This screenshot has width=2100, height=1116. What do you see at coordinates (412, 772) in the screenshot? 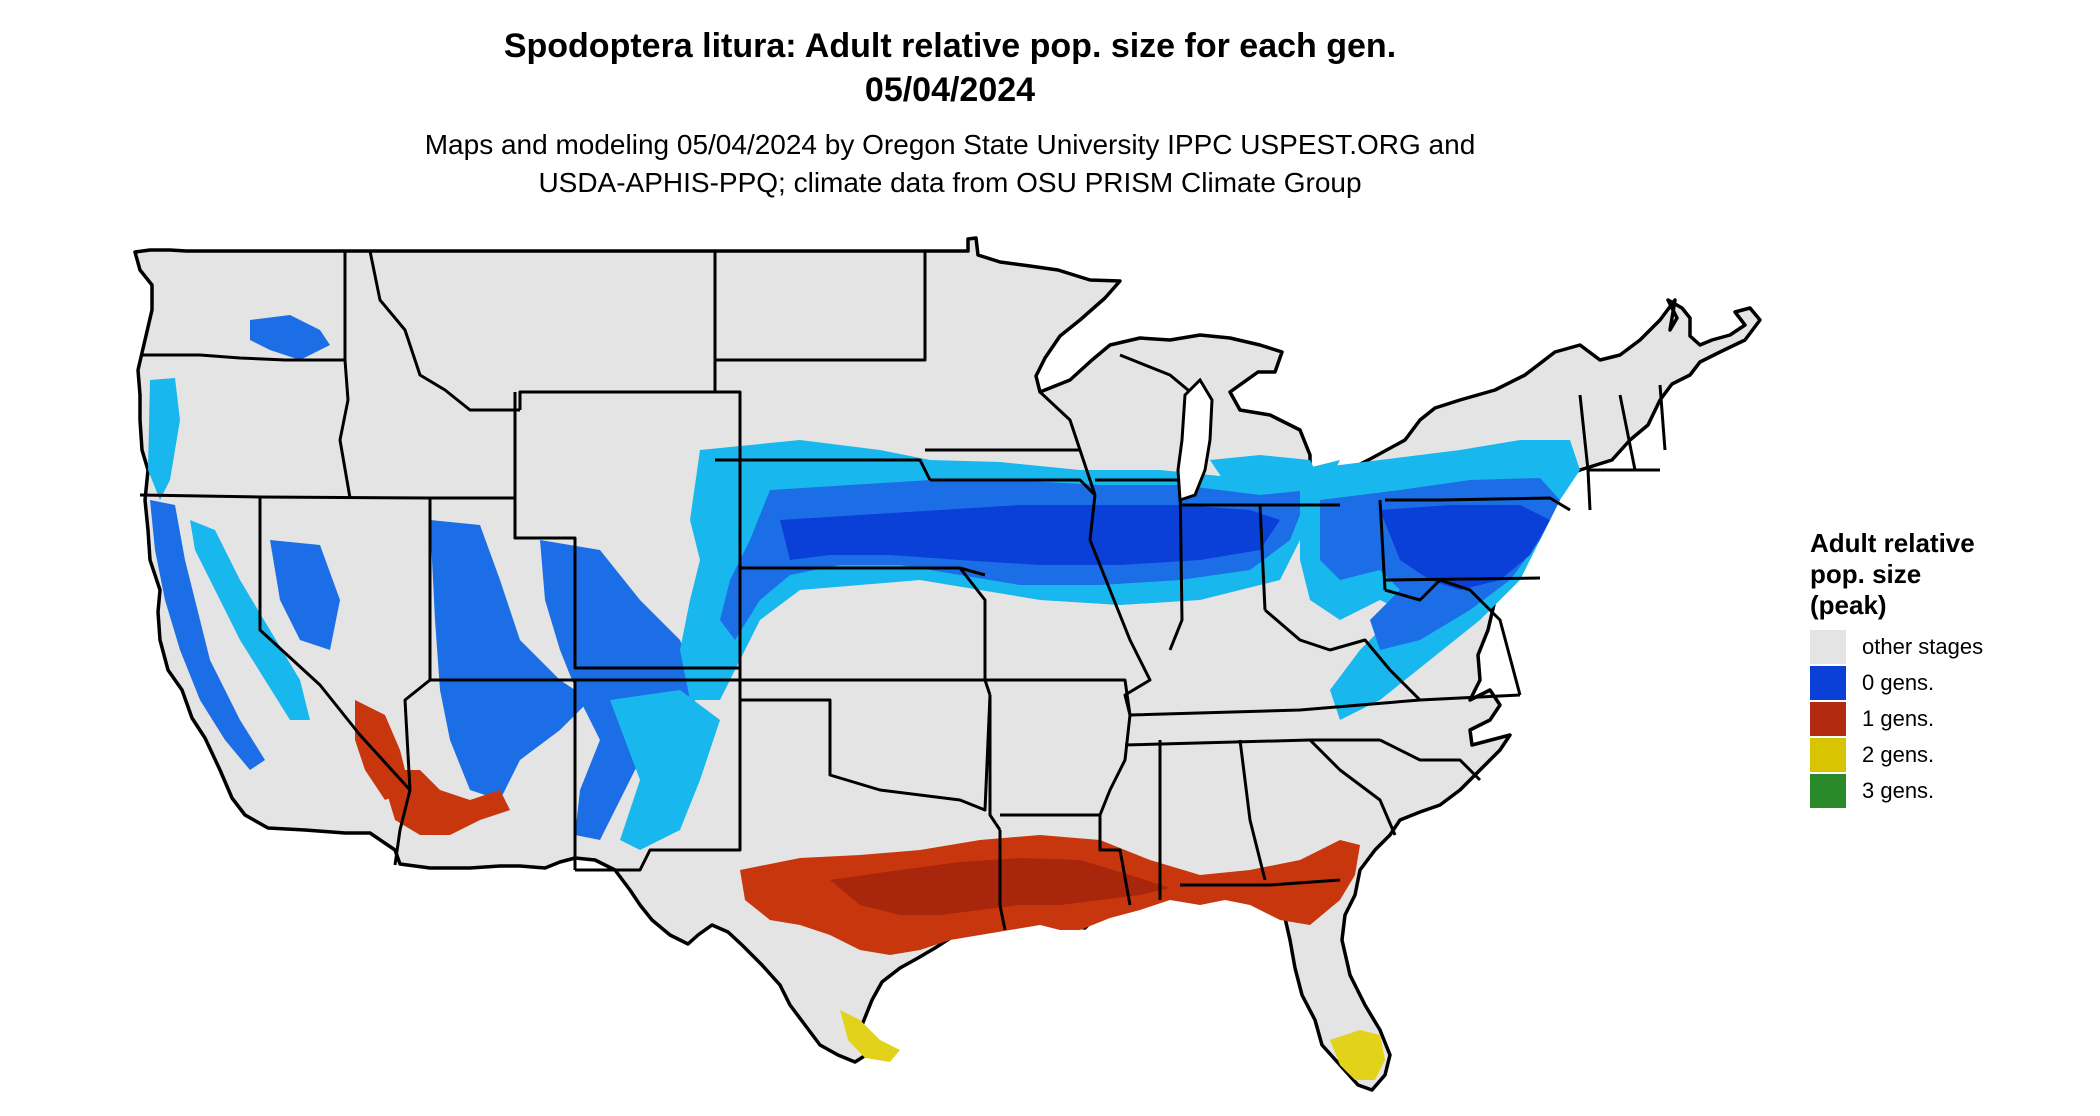
I see `border-az` at bounding box center [412, 772].